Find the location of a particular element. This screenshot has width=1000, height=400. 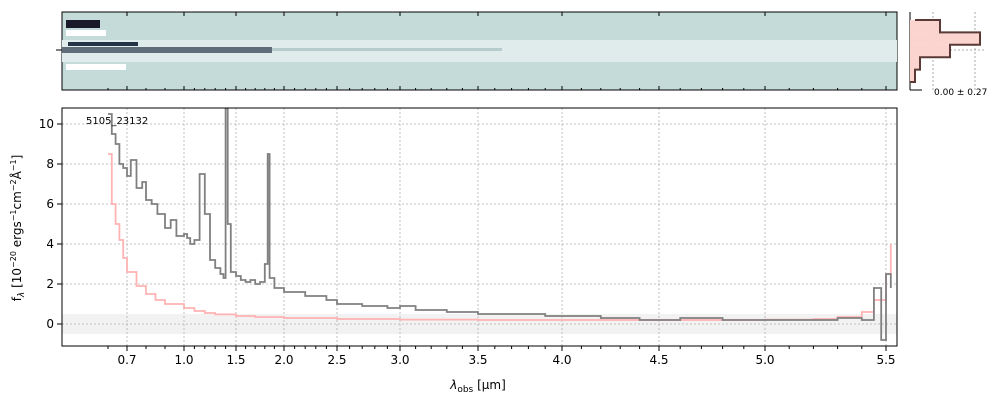

spectrum-2d-noise-top is located at coordinates (83, 24).